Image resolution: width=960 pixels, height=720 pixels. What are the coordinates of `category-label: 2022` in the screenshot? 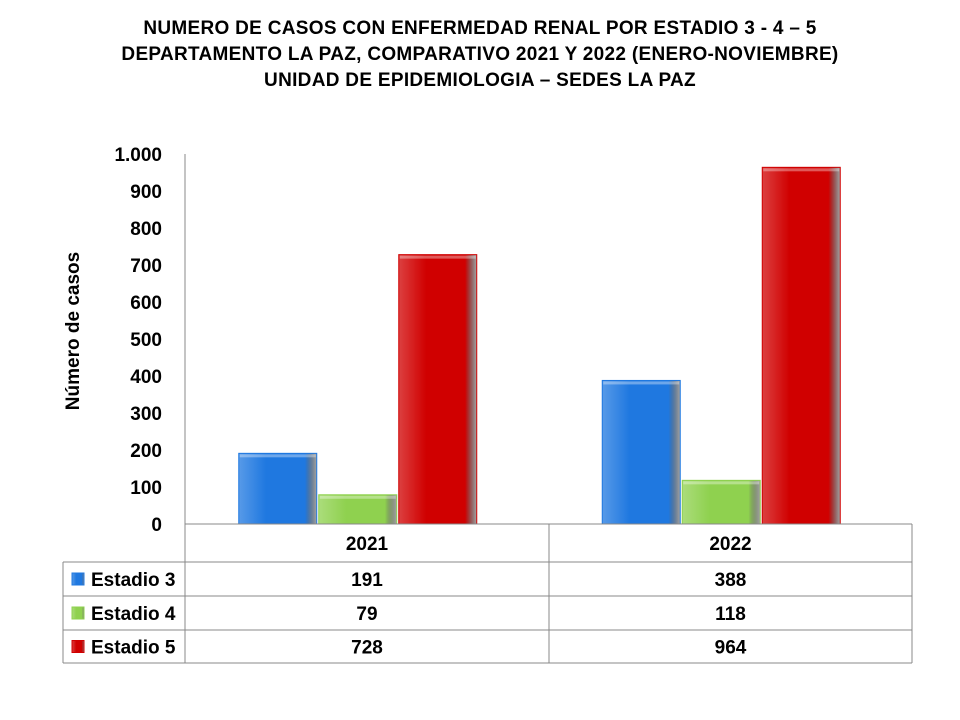 It's located at (730, 544).